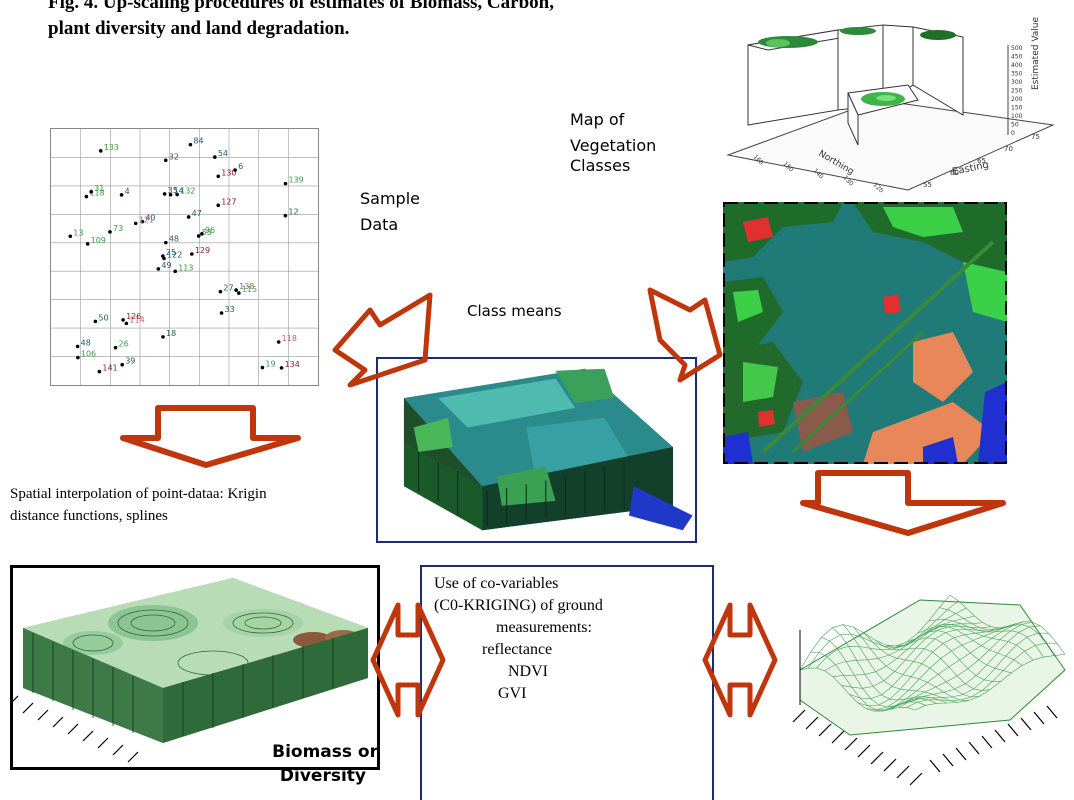 Image resolution: width=1074 pixels, height=800 pixels. I want to click on sample-point: 49, so click(164, 266).